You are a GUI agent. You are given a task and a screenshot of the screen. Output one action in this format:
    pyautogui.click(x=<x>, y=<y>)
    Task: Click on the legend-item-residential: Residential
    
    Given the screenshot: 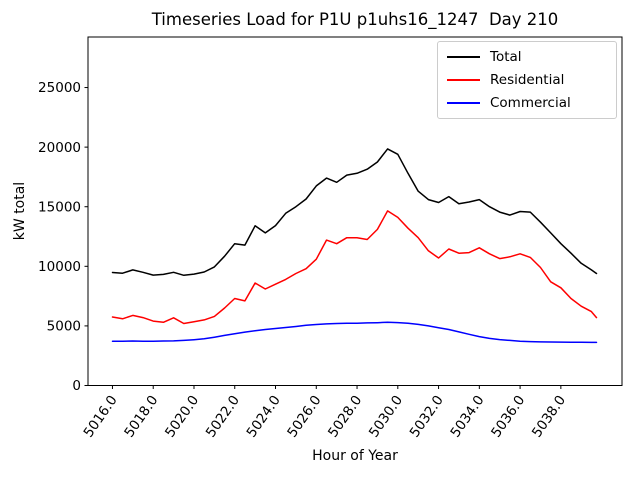 What is the action you would take?
    pyautogui.click(x=526, y=80)
    